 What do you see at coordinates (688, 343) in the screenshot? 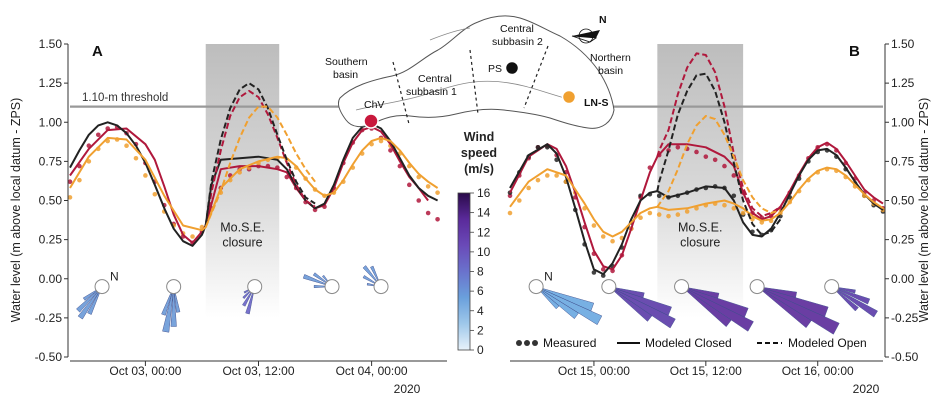
I see `legend-closed-label: Modeled Closed` at bounding box center [688, 343].